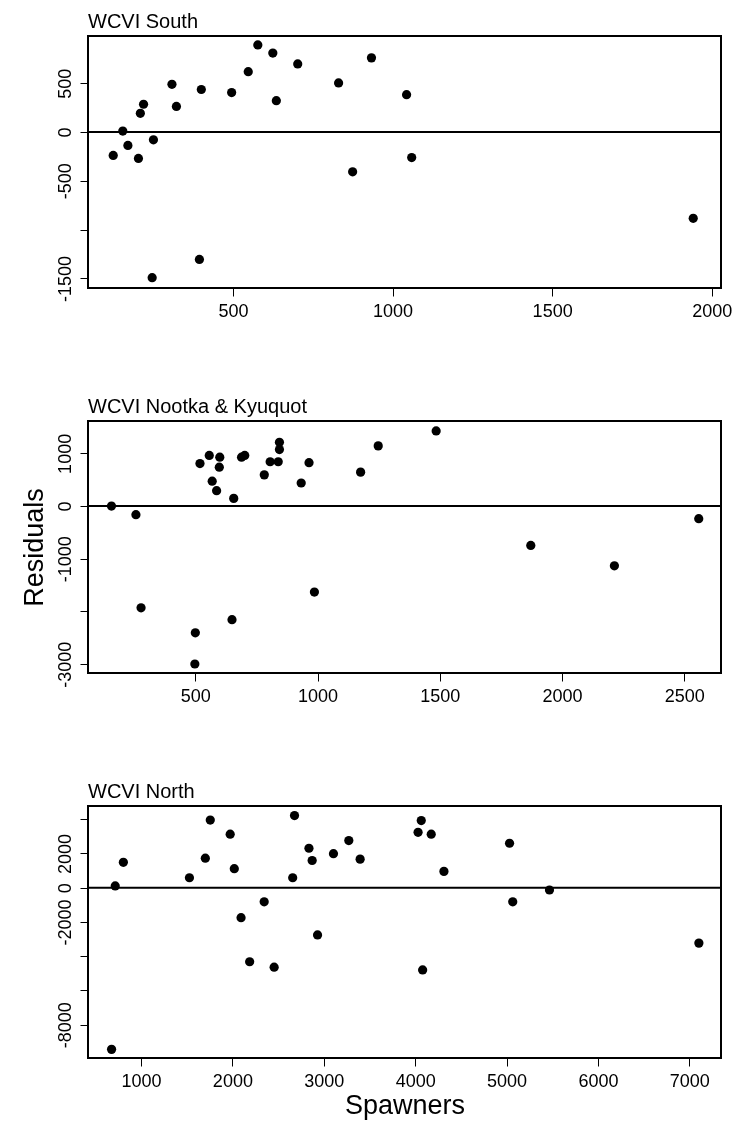  What do you see at coordinates (507, 1080) in the screenshot?
I see `x-tick-label: 5000` at bounding box center [507, 1080].